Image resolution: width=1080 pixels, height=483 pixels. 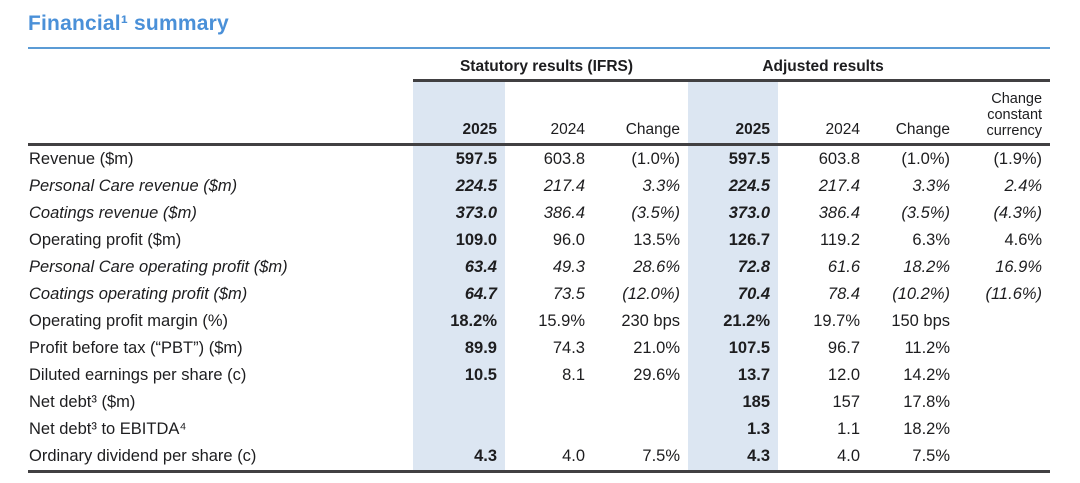 What do you see at coordinates (844, 348) in the screenshot?
I see `value-cell: 96.7` at bounding box center [844, 348].